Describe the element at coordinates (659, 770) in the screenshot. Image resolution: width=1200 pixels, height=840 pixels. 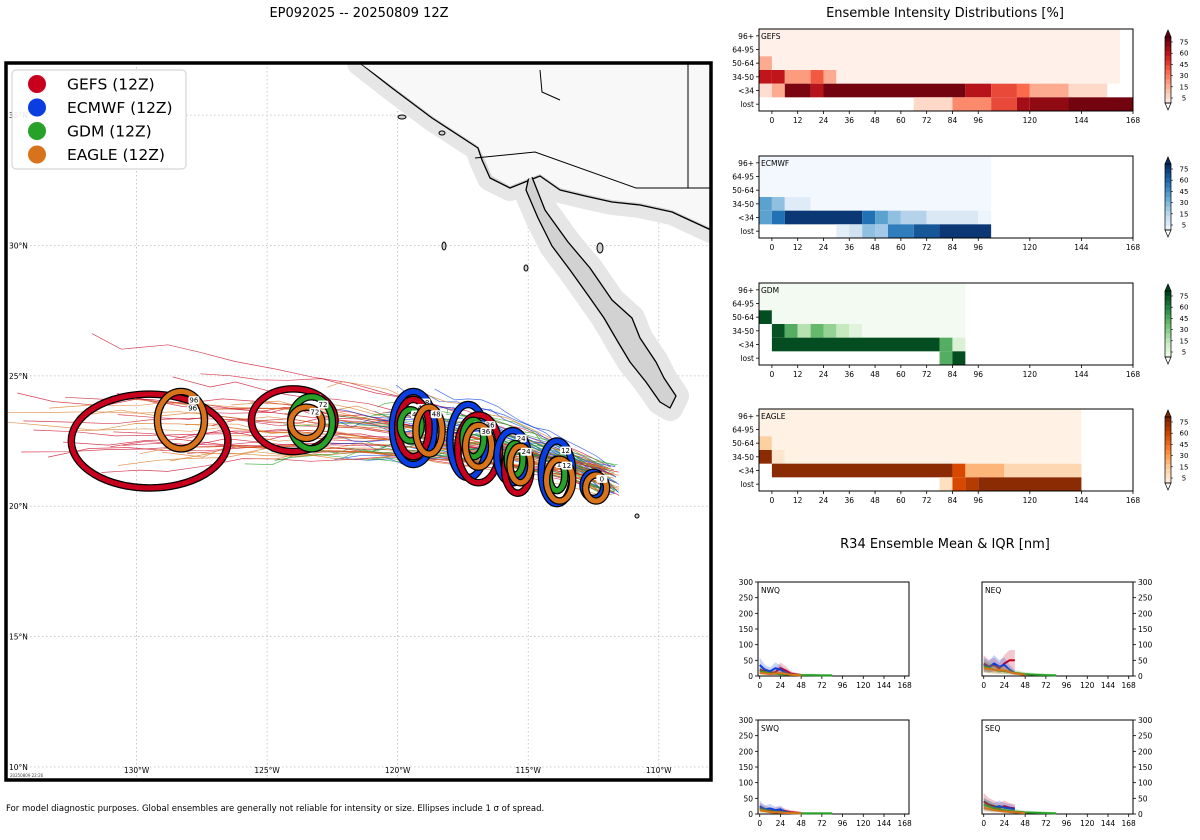
I see `lon-tick-label: 110°W` at that location.